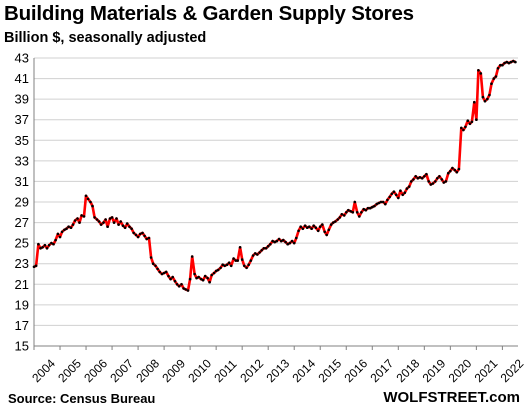 Image resolution: width=526 pixels, height=413 pixels. I want to click on x-tick-label: 2005, so click(69, 370).